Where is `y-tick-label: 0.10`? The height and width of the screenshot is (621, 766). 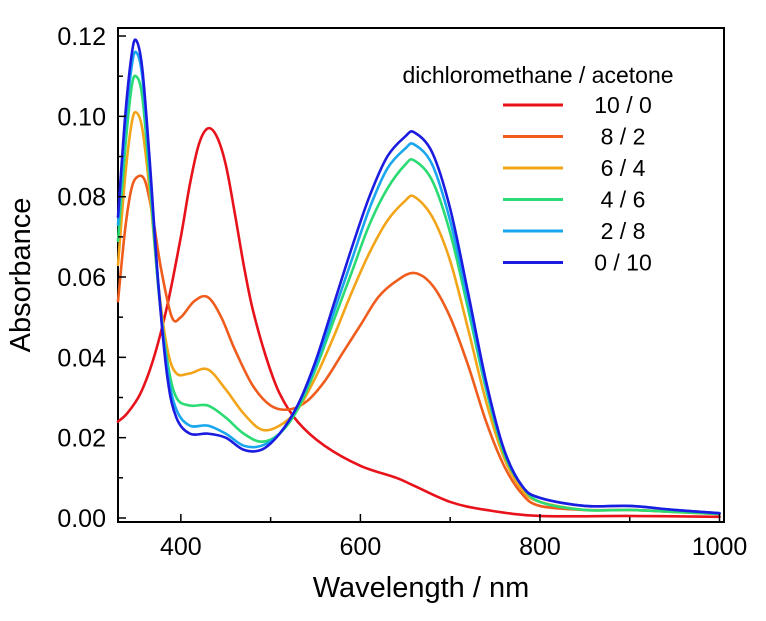 y-tick-label: 0.10 is located at coordinates (81, 117).